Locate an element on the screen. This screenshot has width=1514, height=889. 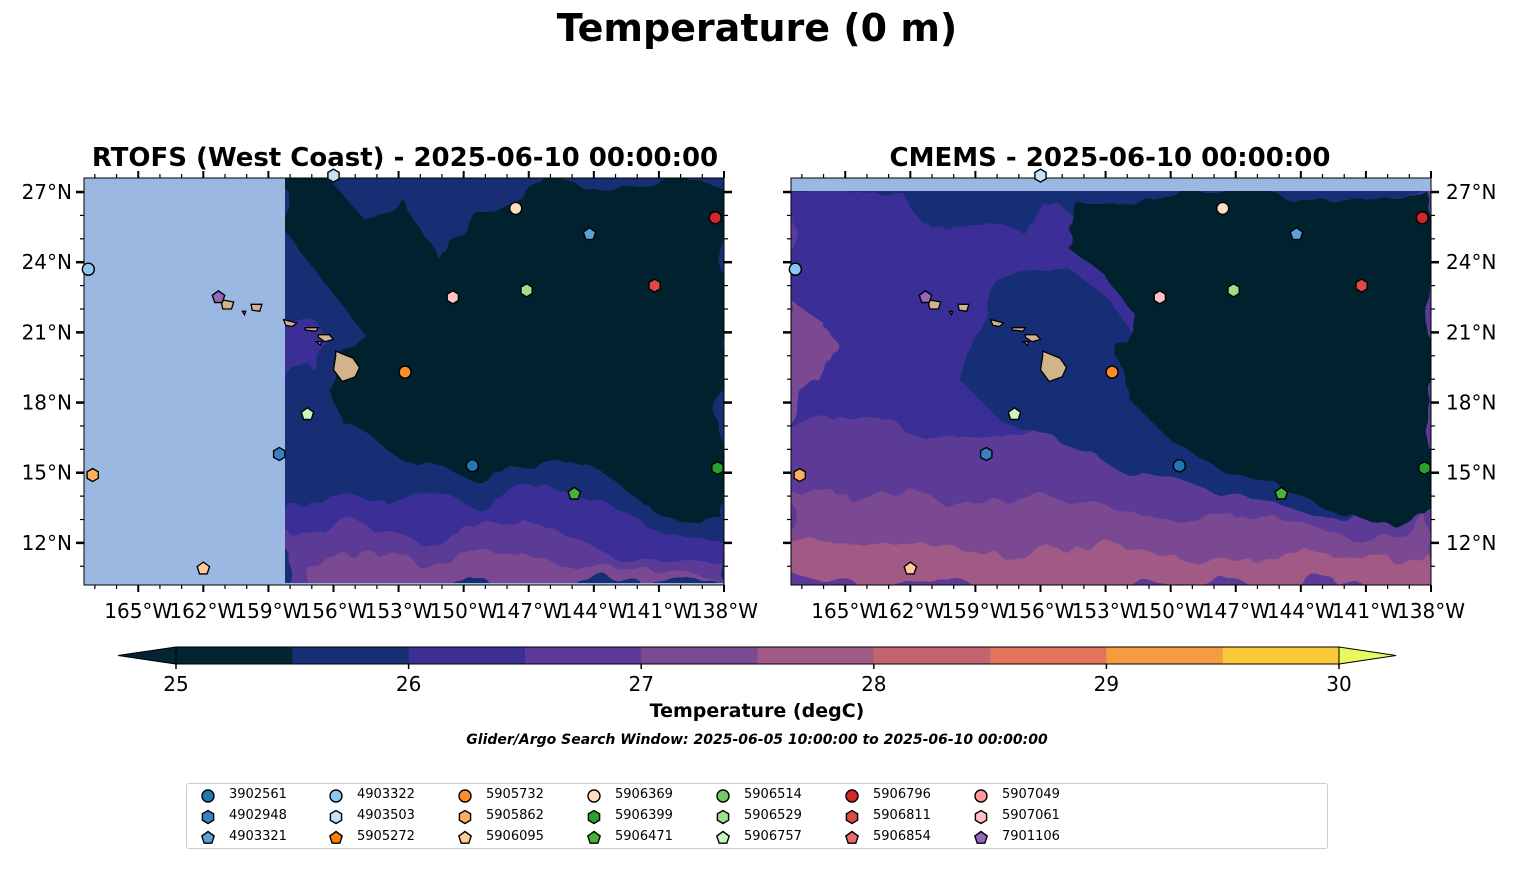
lat-tick-label: 15°N is located at coordinates (47, 473).